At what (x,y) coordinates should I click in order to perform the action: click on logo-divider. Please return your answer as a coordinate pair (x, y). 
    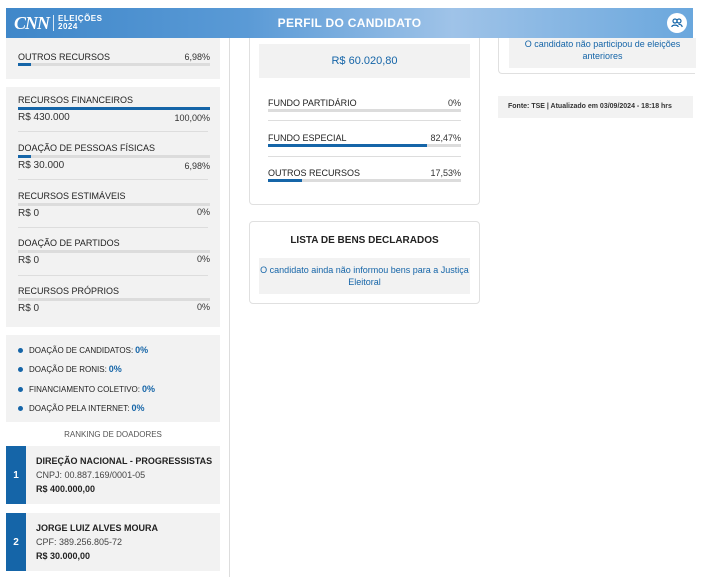
    Looking at the image, I should click on (54, 23).